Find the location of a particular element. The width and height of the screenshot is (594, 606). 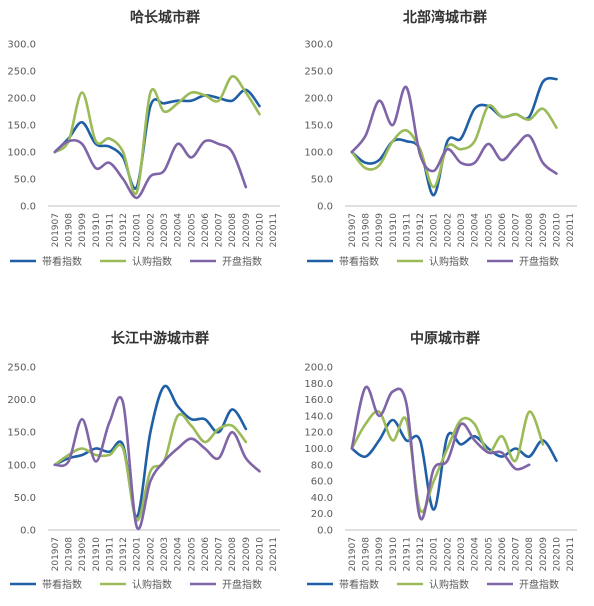

y-tick-label: 80.0 is located at coordinates (322, 465).